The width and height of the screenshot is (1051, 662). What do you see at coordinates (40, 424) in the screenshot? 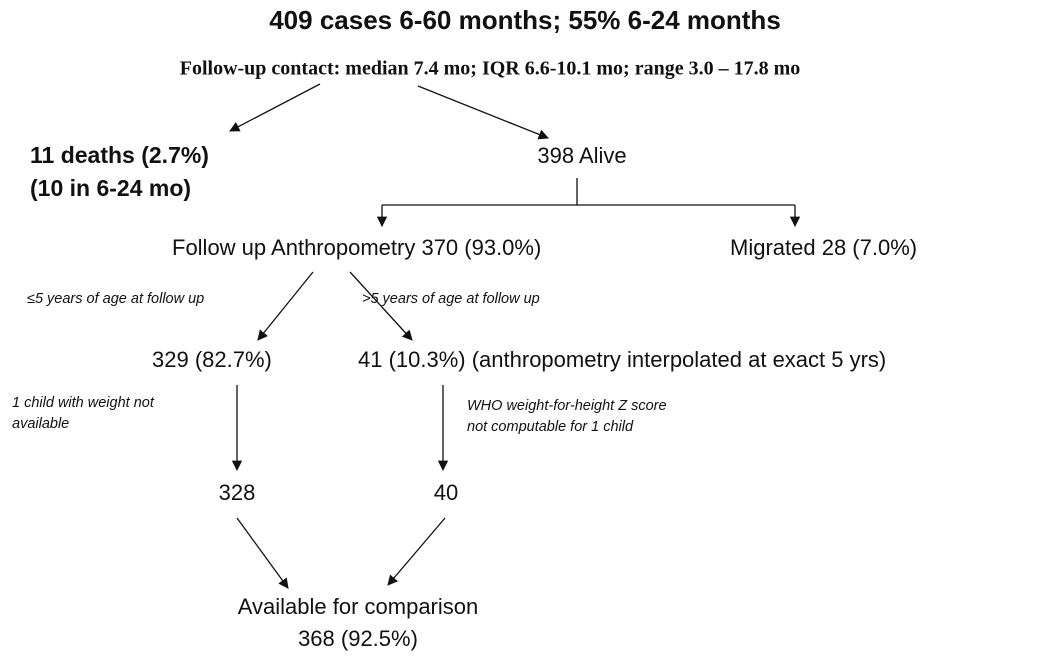
I see `note: available` at bounding box center [40, 424].